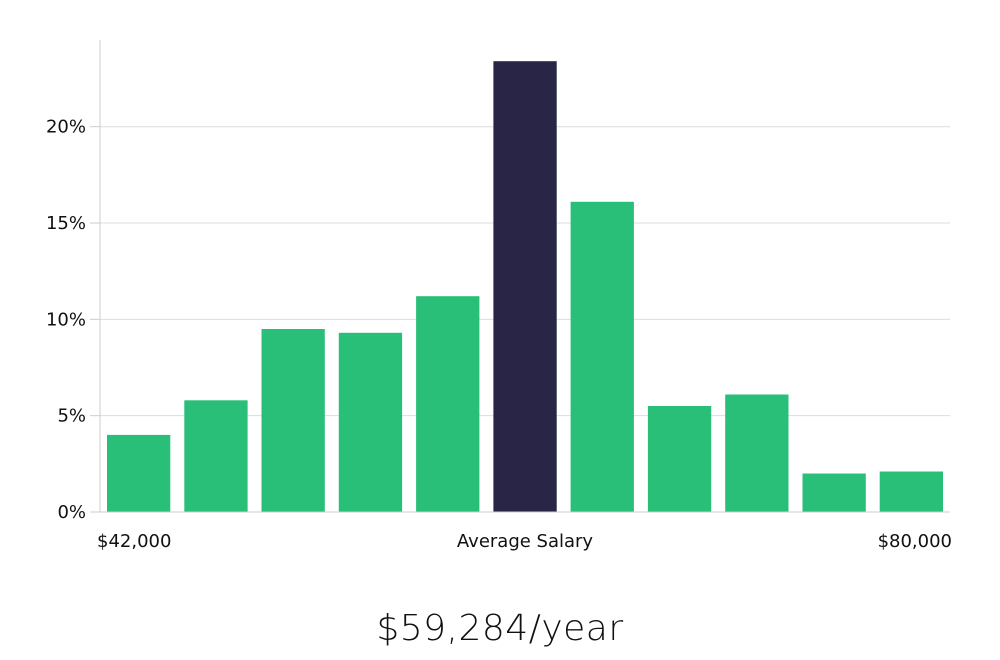  What do you see at coordinates (525, 541) in the screenshot?
I see `x-label-average: Average Salary` at bounding box center [525, 541].